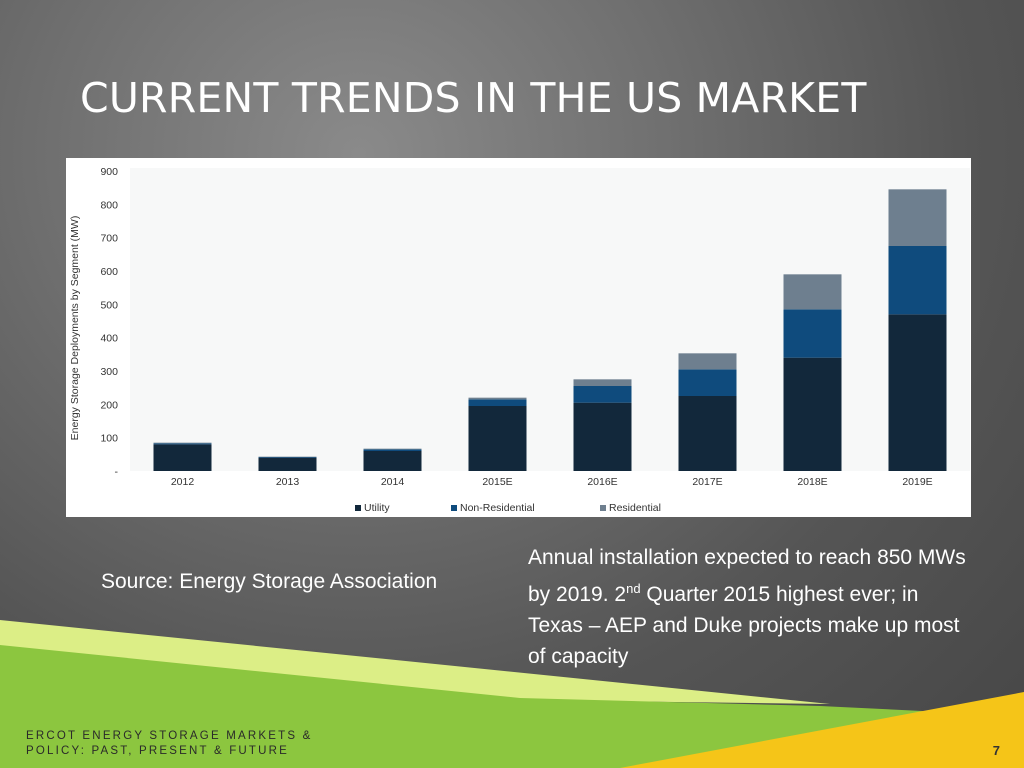  Describe the element at coordinates (473, 98) in the screenshot. I see `slide-title: CURRENT TRENDS IN THE US MARKET` at that location.